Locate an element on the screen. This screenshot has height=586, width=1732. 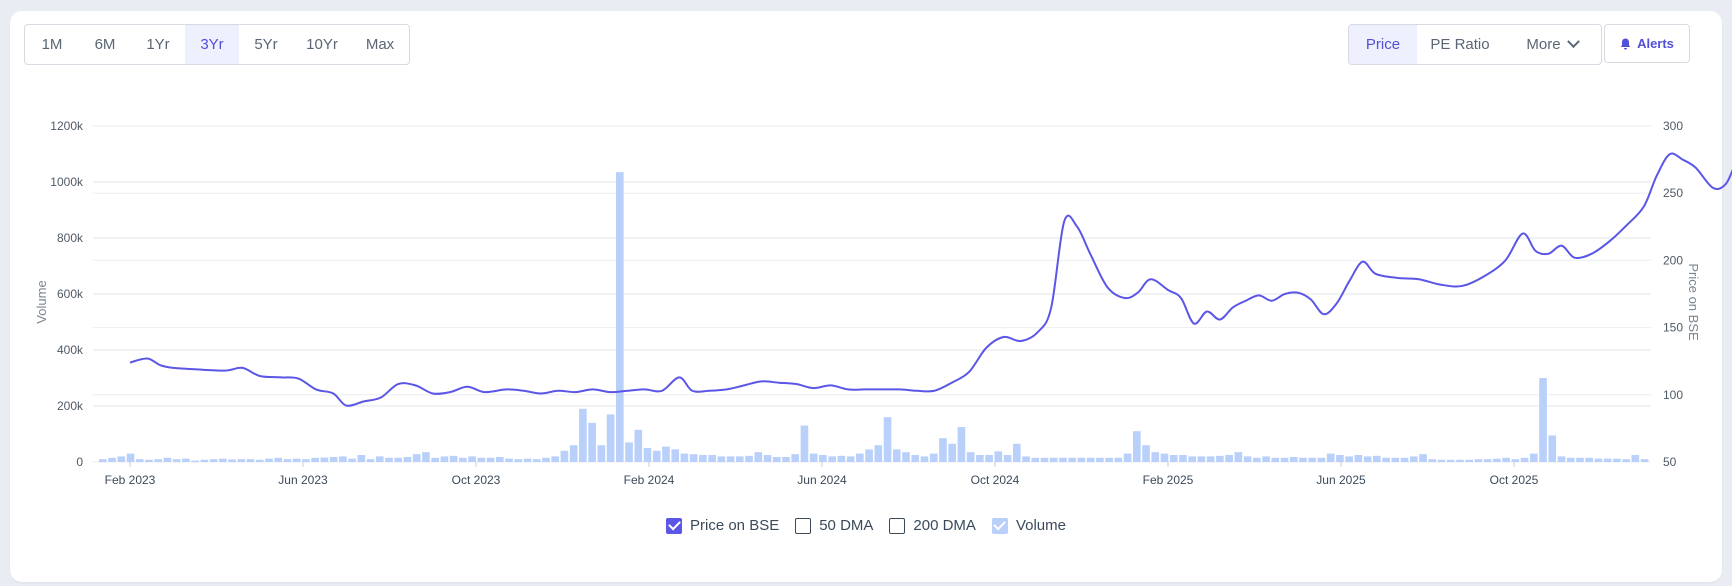
range-button-10yr: 10Yr is located at coordinates (322, 44).